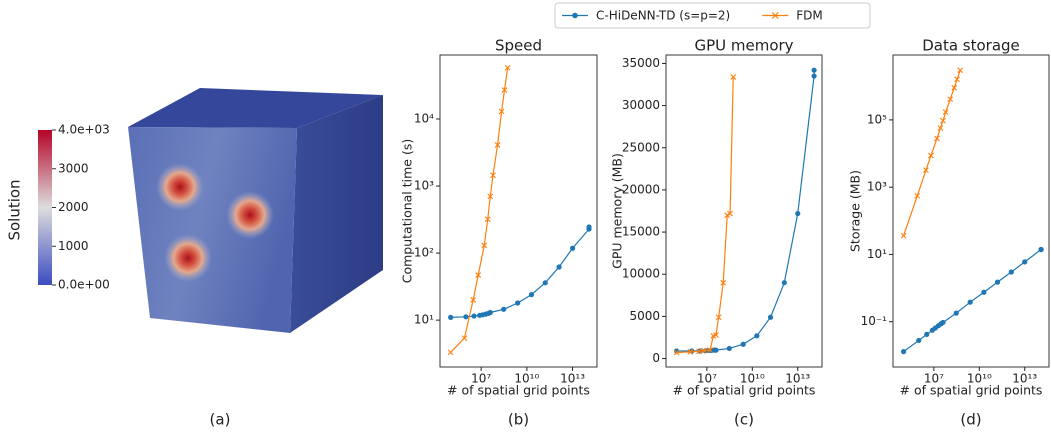 The image size is (1051, 433). I want to click on y-axis-label: Storage (MB), so click(855, 211).